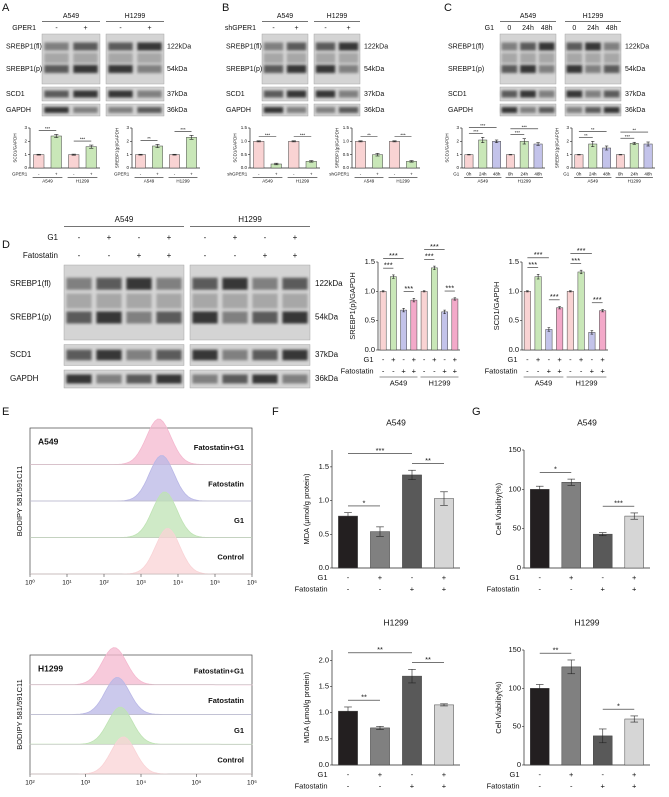 The height and width of the screenshot is (797, 669). I want to click on panel-label: D, so click(6, 245).